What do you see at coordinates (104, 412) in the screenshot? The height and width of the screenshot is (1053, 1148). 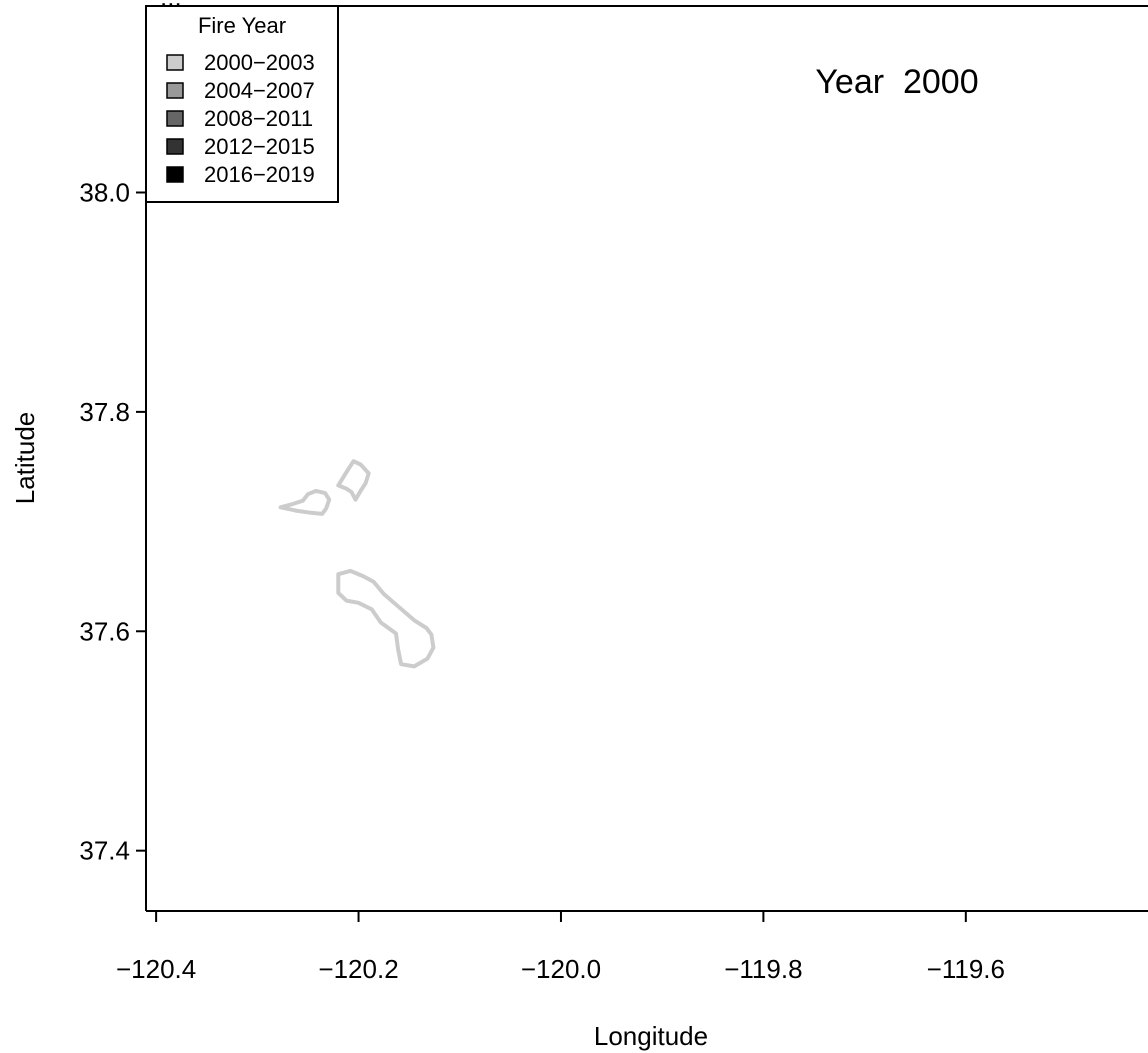 I see `y-tick-label: 37.8` at bounding box center [104, 412].